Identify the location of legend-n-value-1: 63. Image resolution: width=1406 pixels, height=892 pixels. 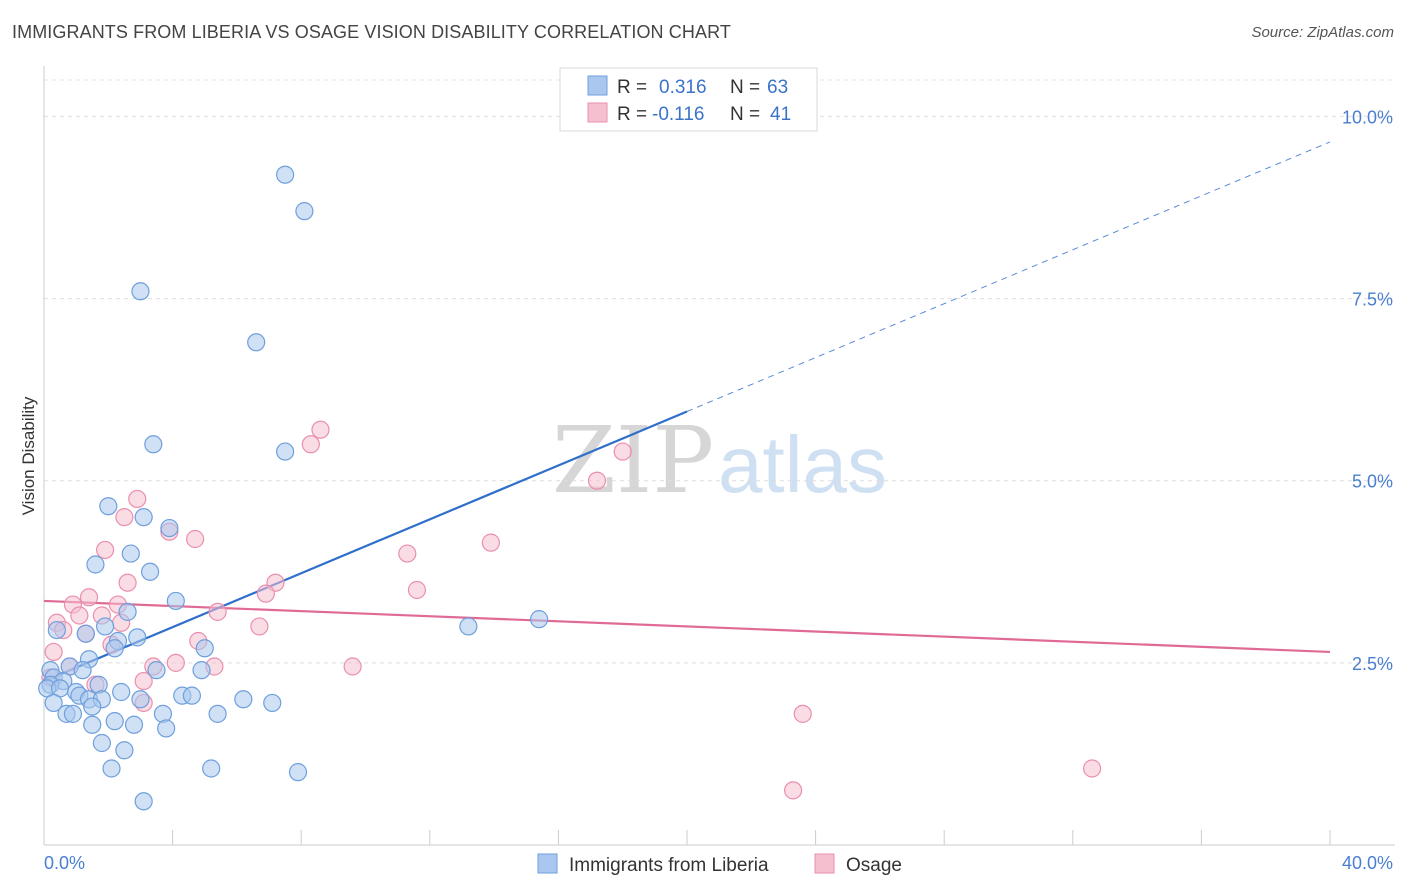
(777, 87).